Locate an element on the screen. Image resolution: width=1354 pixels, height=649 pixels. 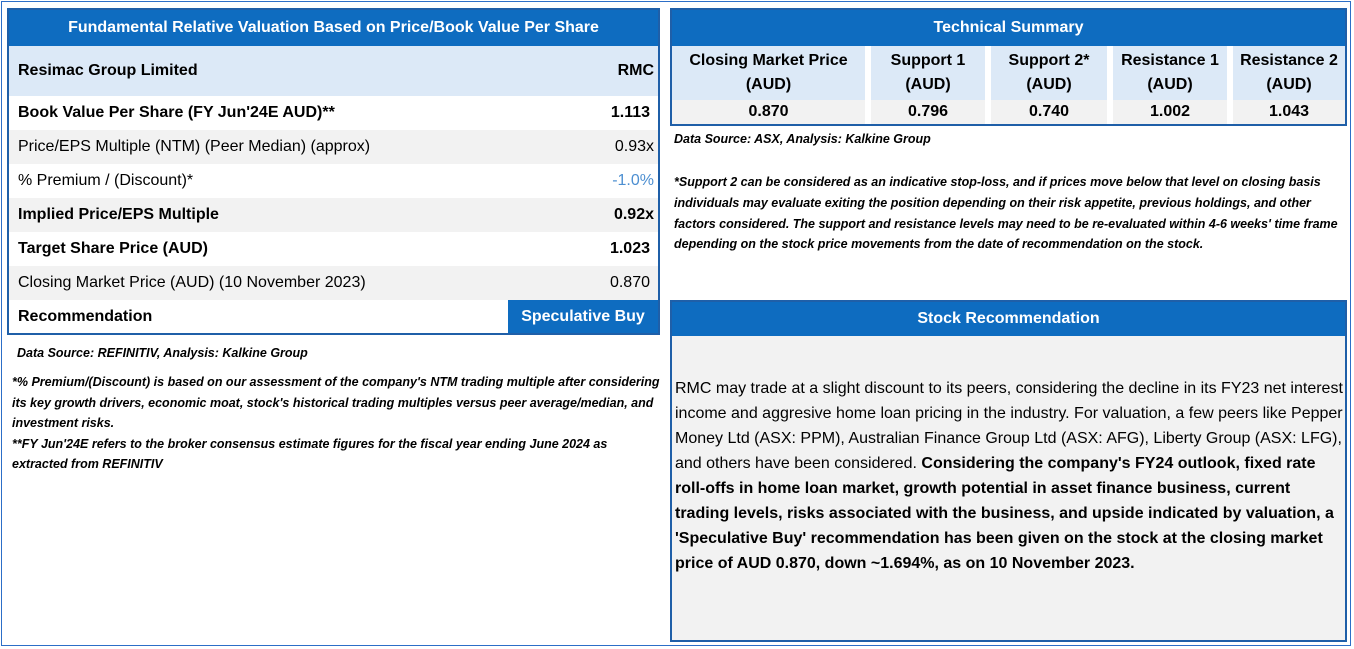
row-label: Implied Price/EPS Multiple is located at coordinates (118, 214).